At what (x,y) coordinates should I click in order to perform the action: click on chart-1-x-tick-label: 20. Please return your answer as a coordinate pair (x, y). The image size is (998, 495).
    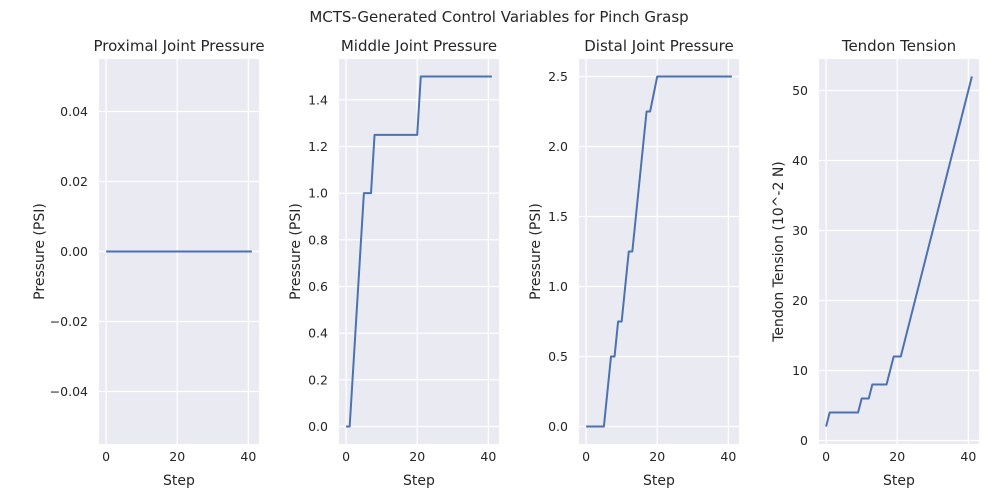
    Looking at the image, I should click on (417, 456).